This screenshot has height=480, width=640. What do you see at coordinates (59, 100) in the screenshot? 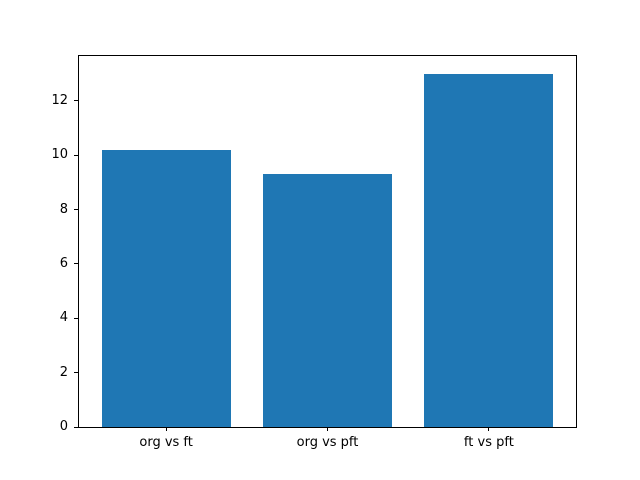
I see `y-tick-label: 12` at bounding box center [59, 100].